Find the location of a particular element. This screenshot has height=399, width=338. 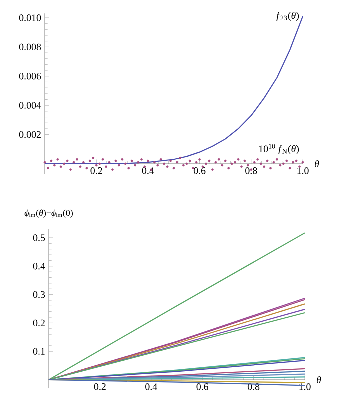

y-axis-title: ϕ$_{im}$(θ)−ϕ$_{im}$(0) is located at coordinates (48, 214).